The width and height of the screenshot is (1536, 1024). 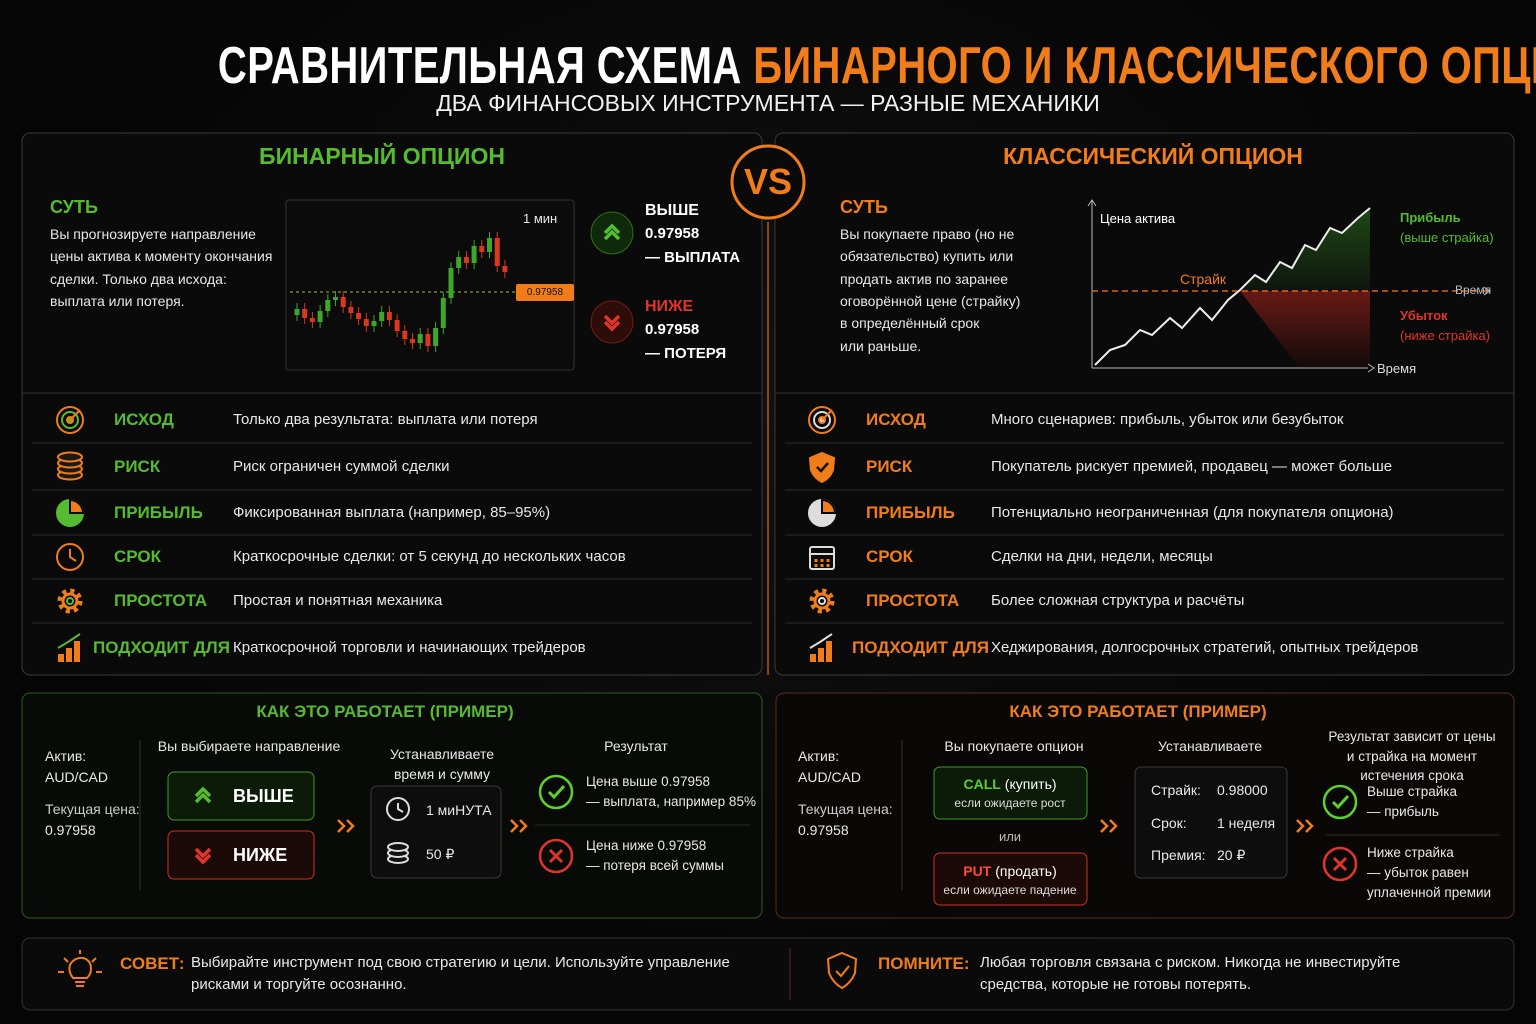 What do you see at coordinates (672, 211) in the screenshot?
I see `outcome-label: ВЫШЕ` at bounding box center [672, 211].